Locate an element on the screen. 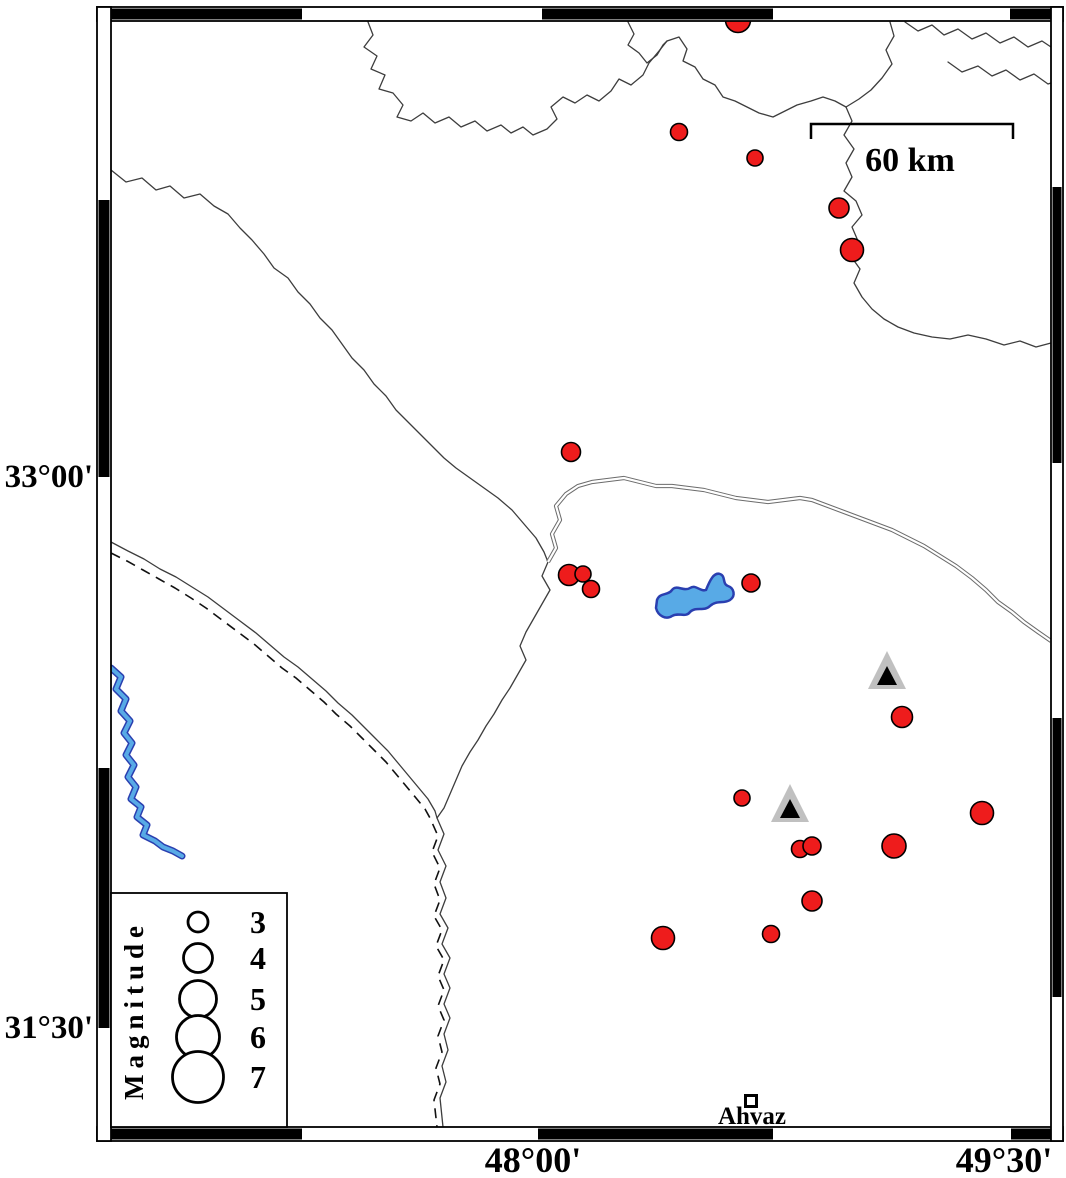 This screenshot has width=1066, height=1178. scale-bar: 60 km is located at coordinates (912, 150).